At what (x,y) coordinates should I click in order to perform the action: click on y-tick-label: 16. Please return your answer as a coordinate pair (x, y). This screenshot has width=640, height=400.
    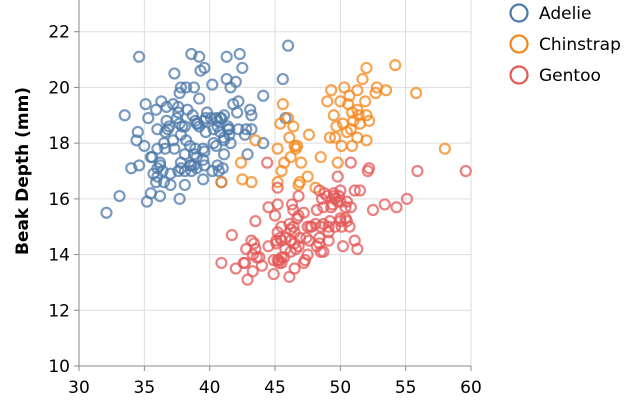
    Looking at the image, I should click on (59, 200).